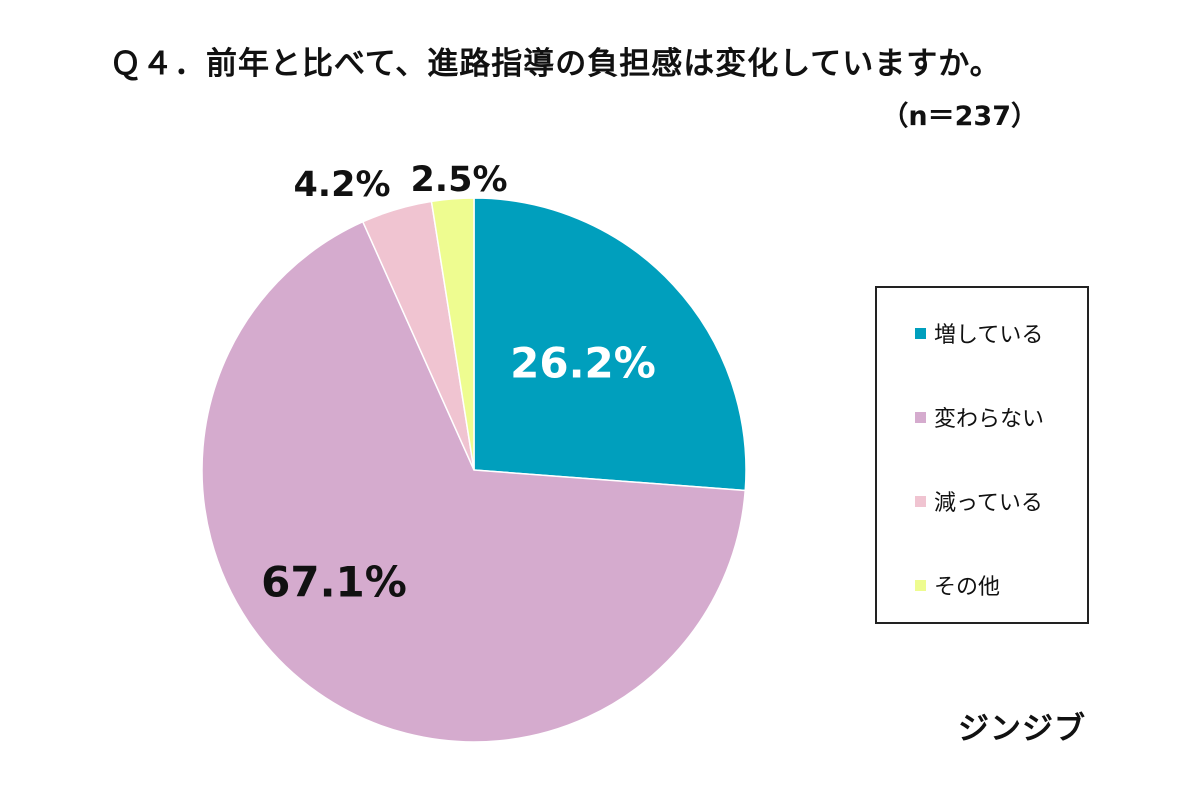 The image size is (1200, 800). What do you see at coordinates (959, 116) in the screenshot?
I see `sample-size-label: （n＝237）` at bounding box center [959, 116].